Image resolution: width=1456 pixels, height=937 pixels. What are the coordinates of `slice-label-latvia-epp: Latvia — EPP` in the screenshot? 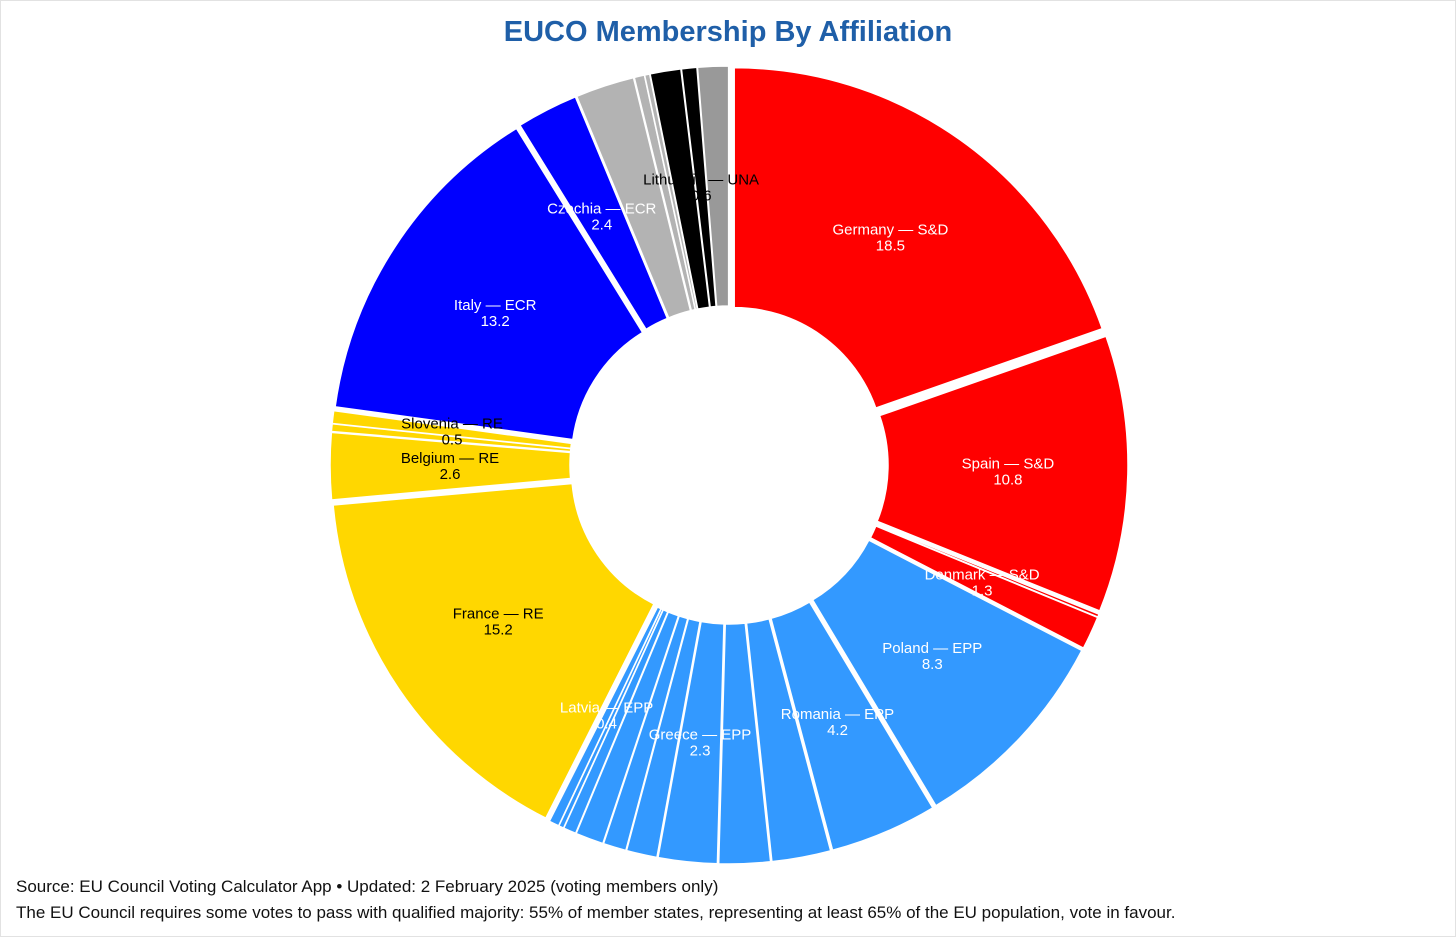 It's located at (606, 708).